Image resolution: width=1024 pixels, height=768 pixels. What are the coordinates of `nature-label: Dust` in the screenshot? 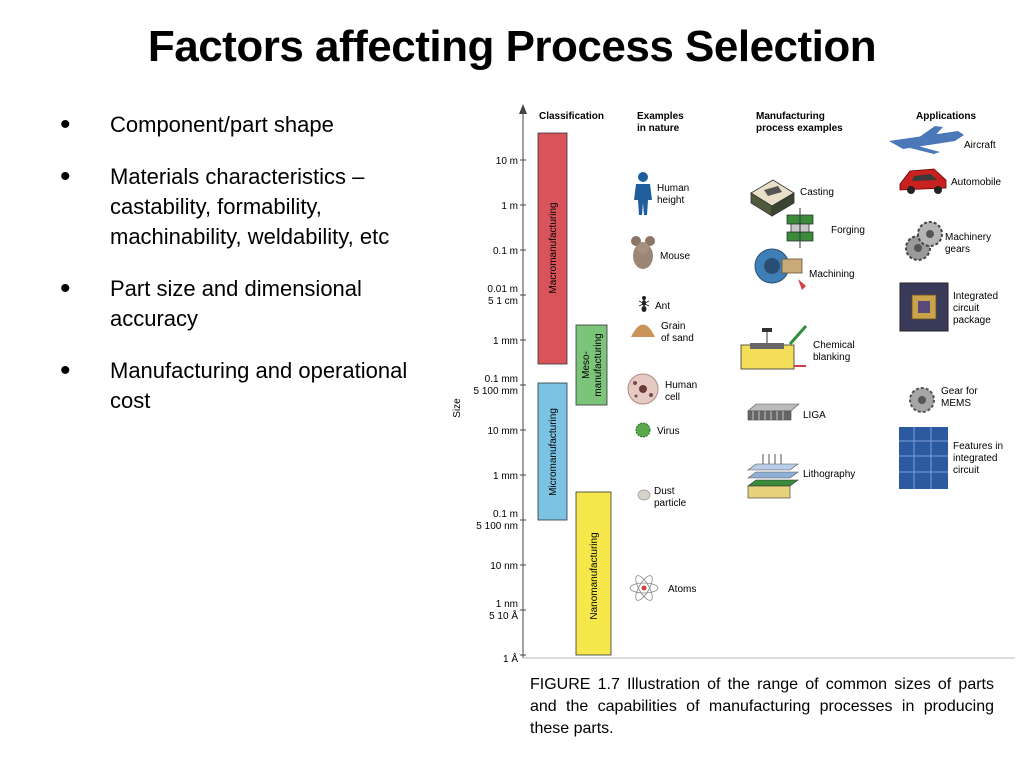 It's located at (664, 491).